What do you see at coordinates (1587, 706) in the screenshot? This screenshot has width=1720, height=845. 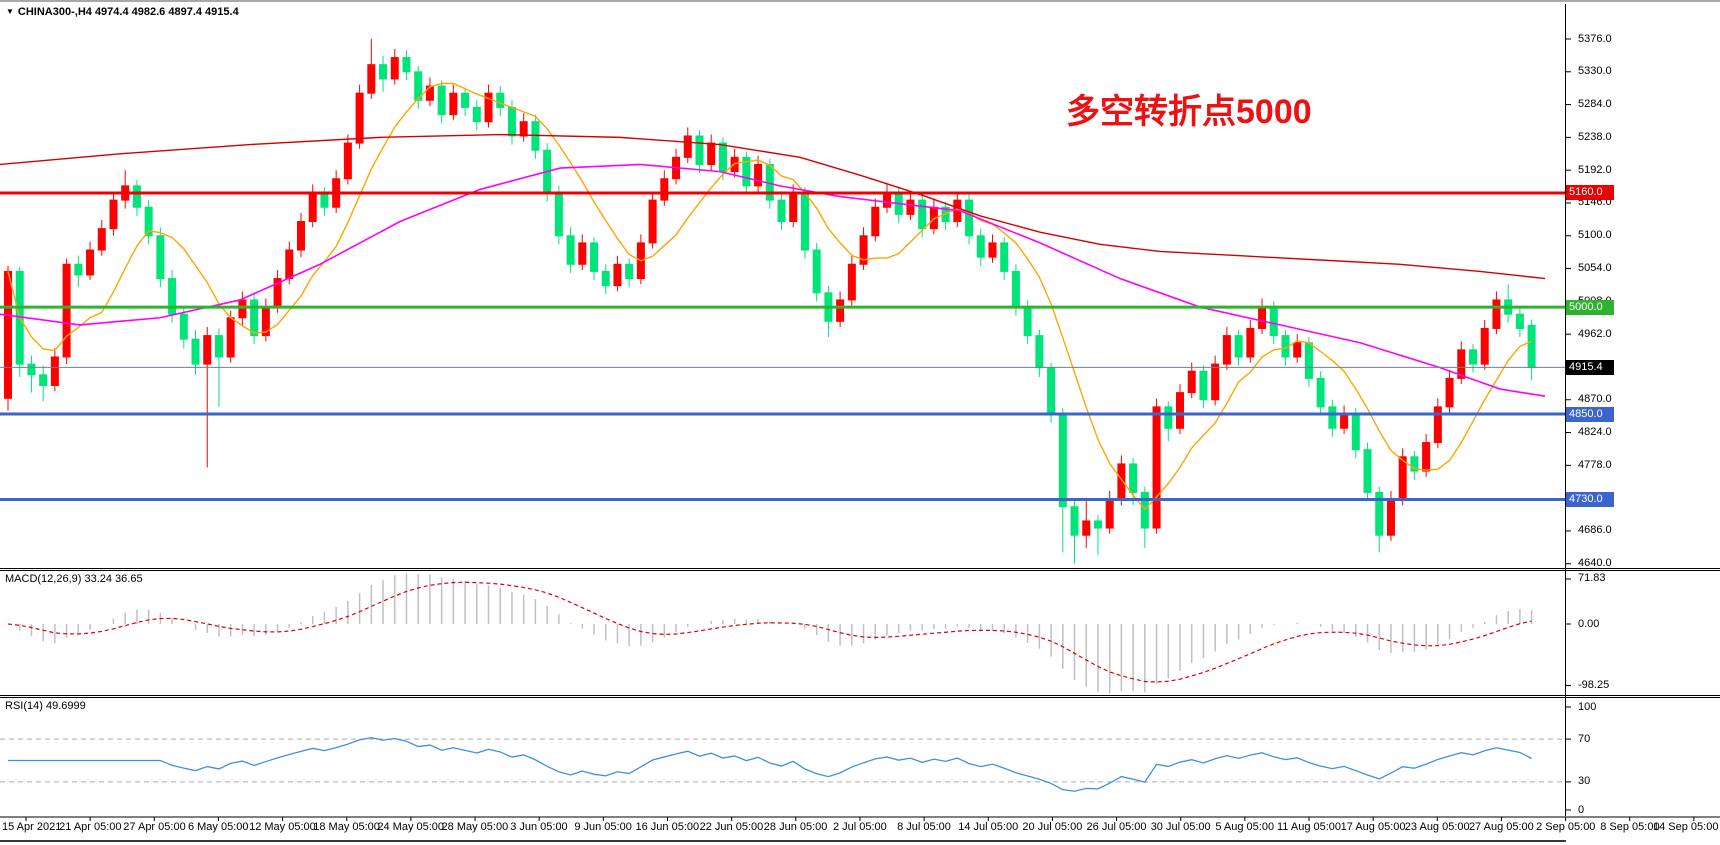 I see `rsi-axis-label: 100` at bounding box center [1587, 706].